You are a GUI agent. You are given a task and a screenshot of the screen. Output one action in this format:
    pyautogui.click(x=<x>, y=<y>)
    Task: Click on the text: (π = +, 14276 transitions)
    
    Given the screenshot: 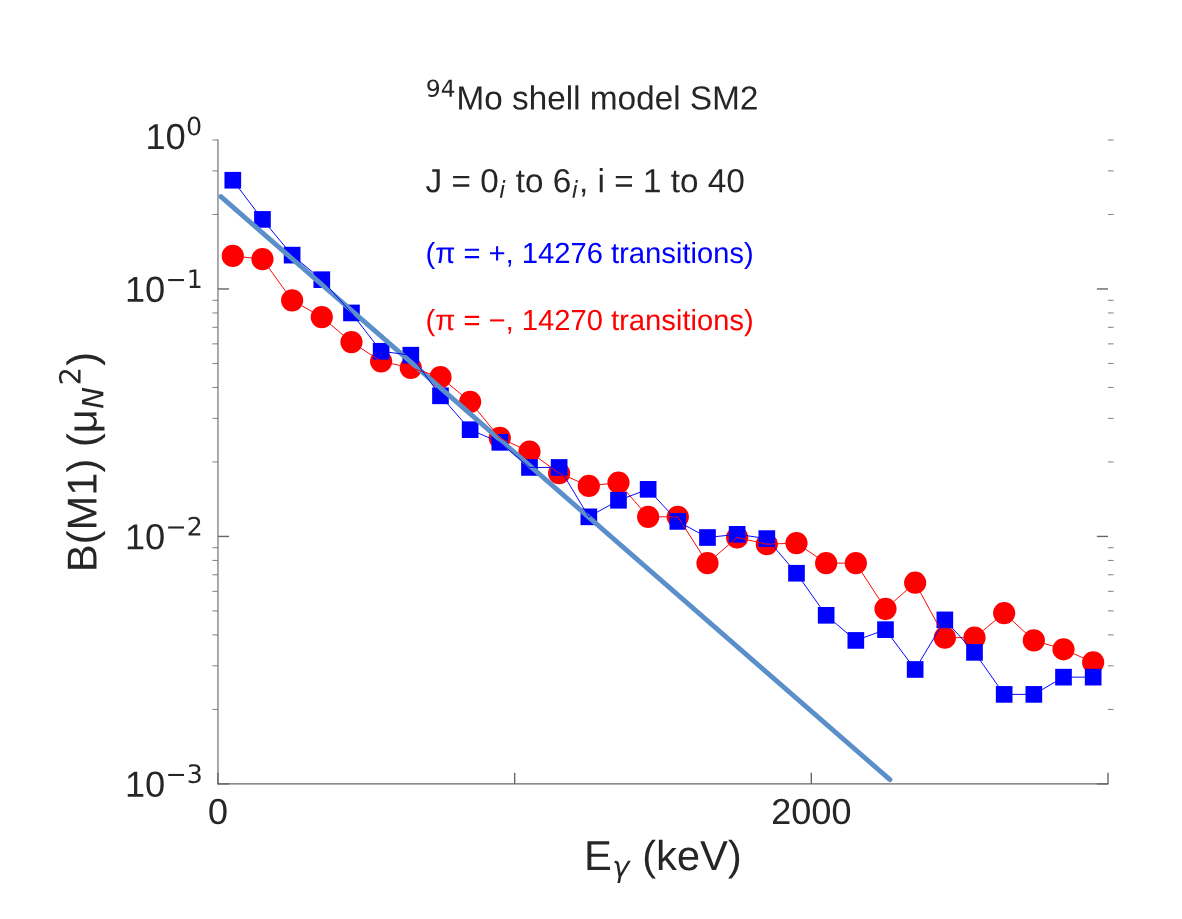 What is the action you would take?
    pyautogui.click(x=589, y=255)
    